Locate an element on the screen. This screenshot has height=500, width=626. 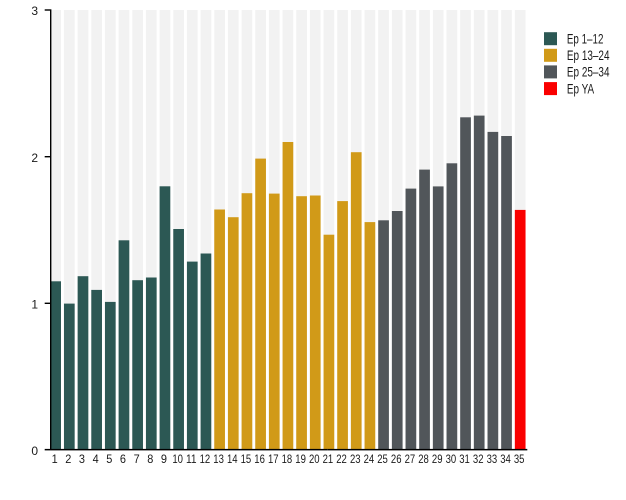
svg-text: 0 is located at coordinates (34, 451).